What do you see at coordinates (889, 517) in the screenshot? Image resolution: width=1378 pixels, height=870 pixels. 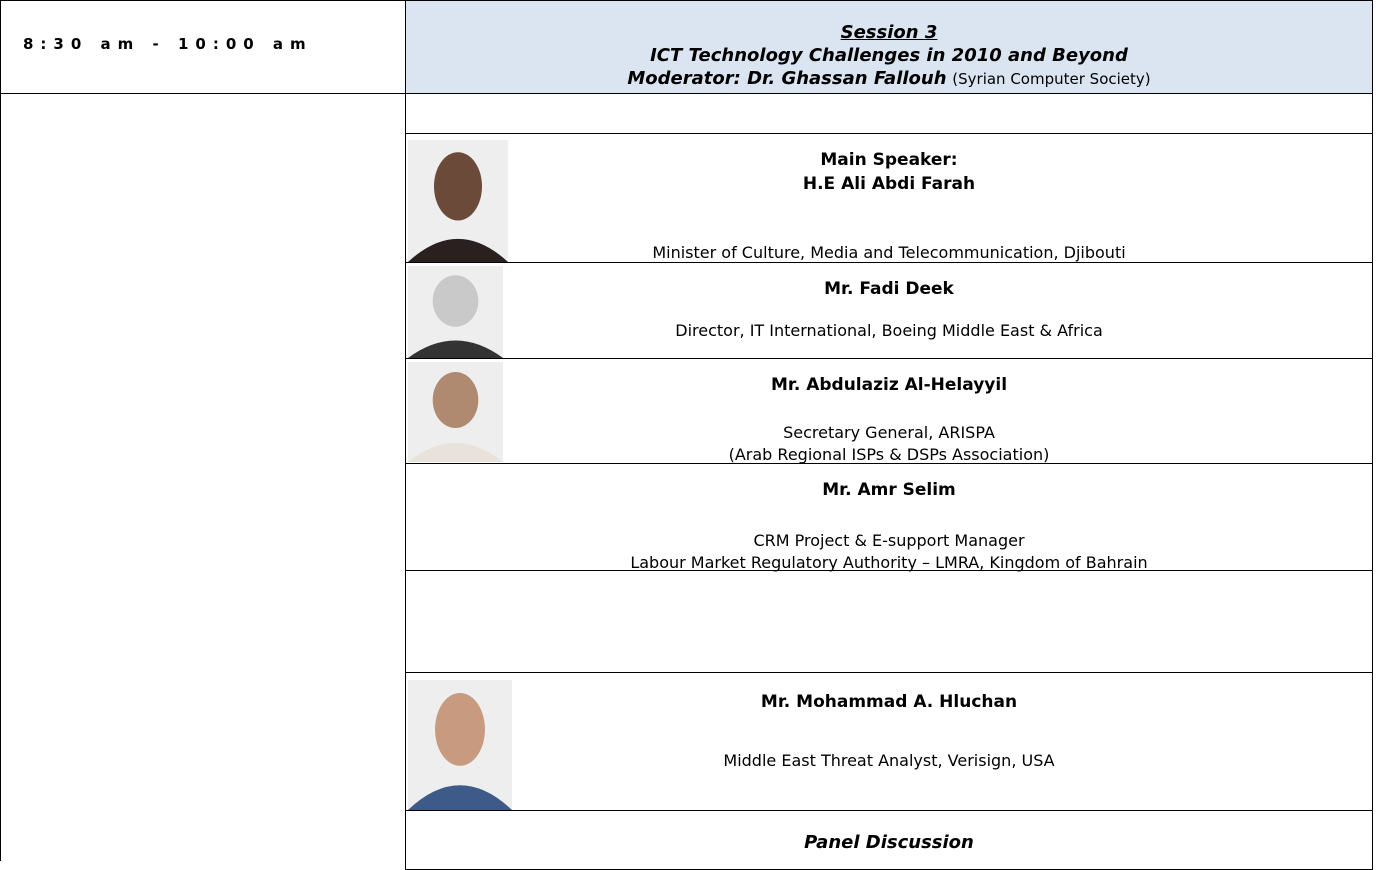 I see `speaker-row` at bounding box center [889, 517].